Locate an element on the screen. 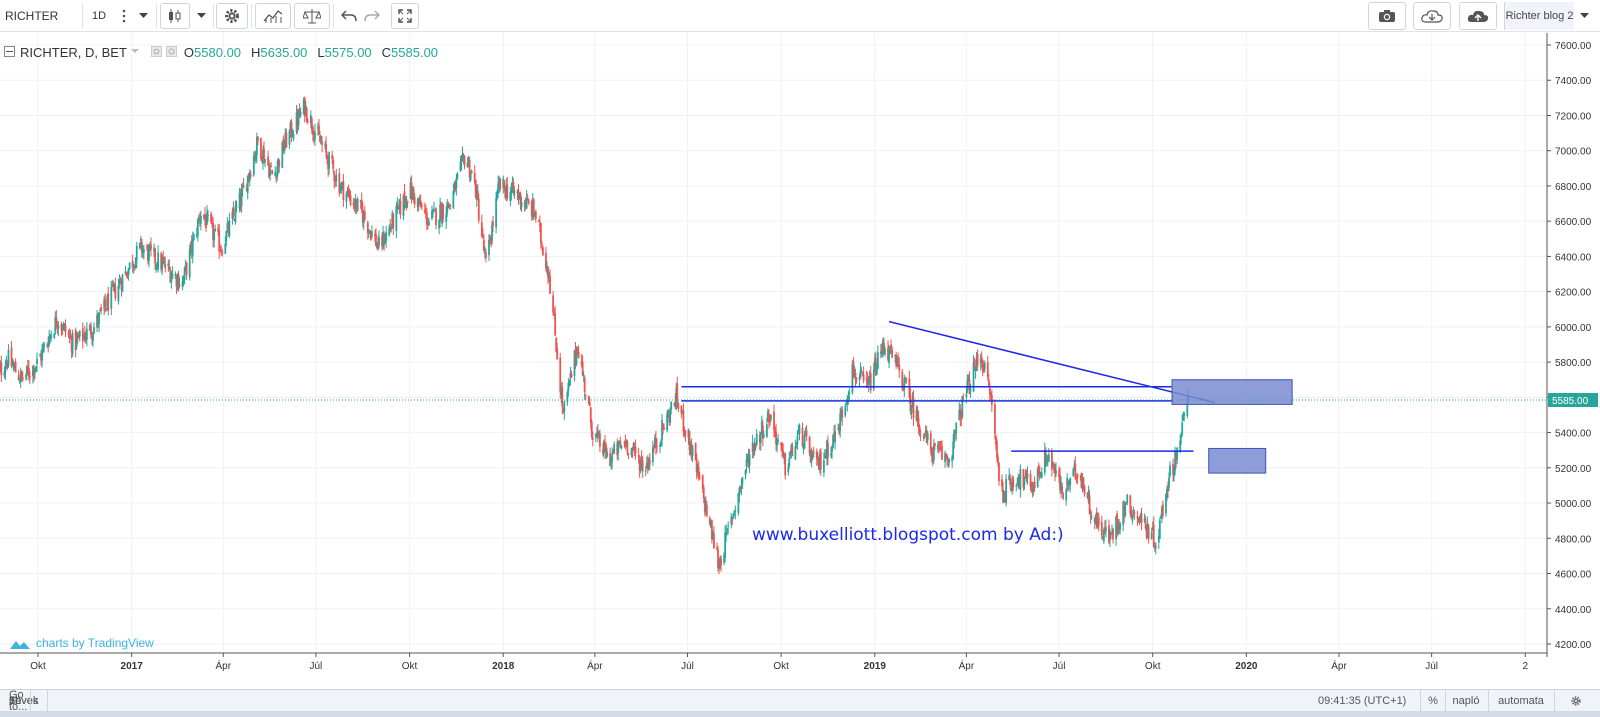 The image size is (1600, 717). layout-name-button: Richter blog 2 is located at coordinates (1539, 16).